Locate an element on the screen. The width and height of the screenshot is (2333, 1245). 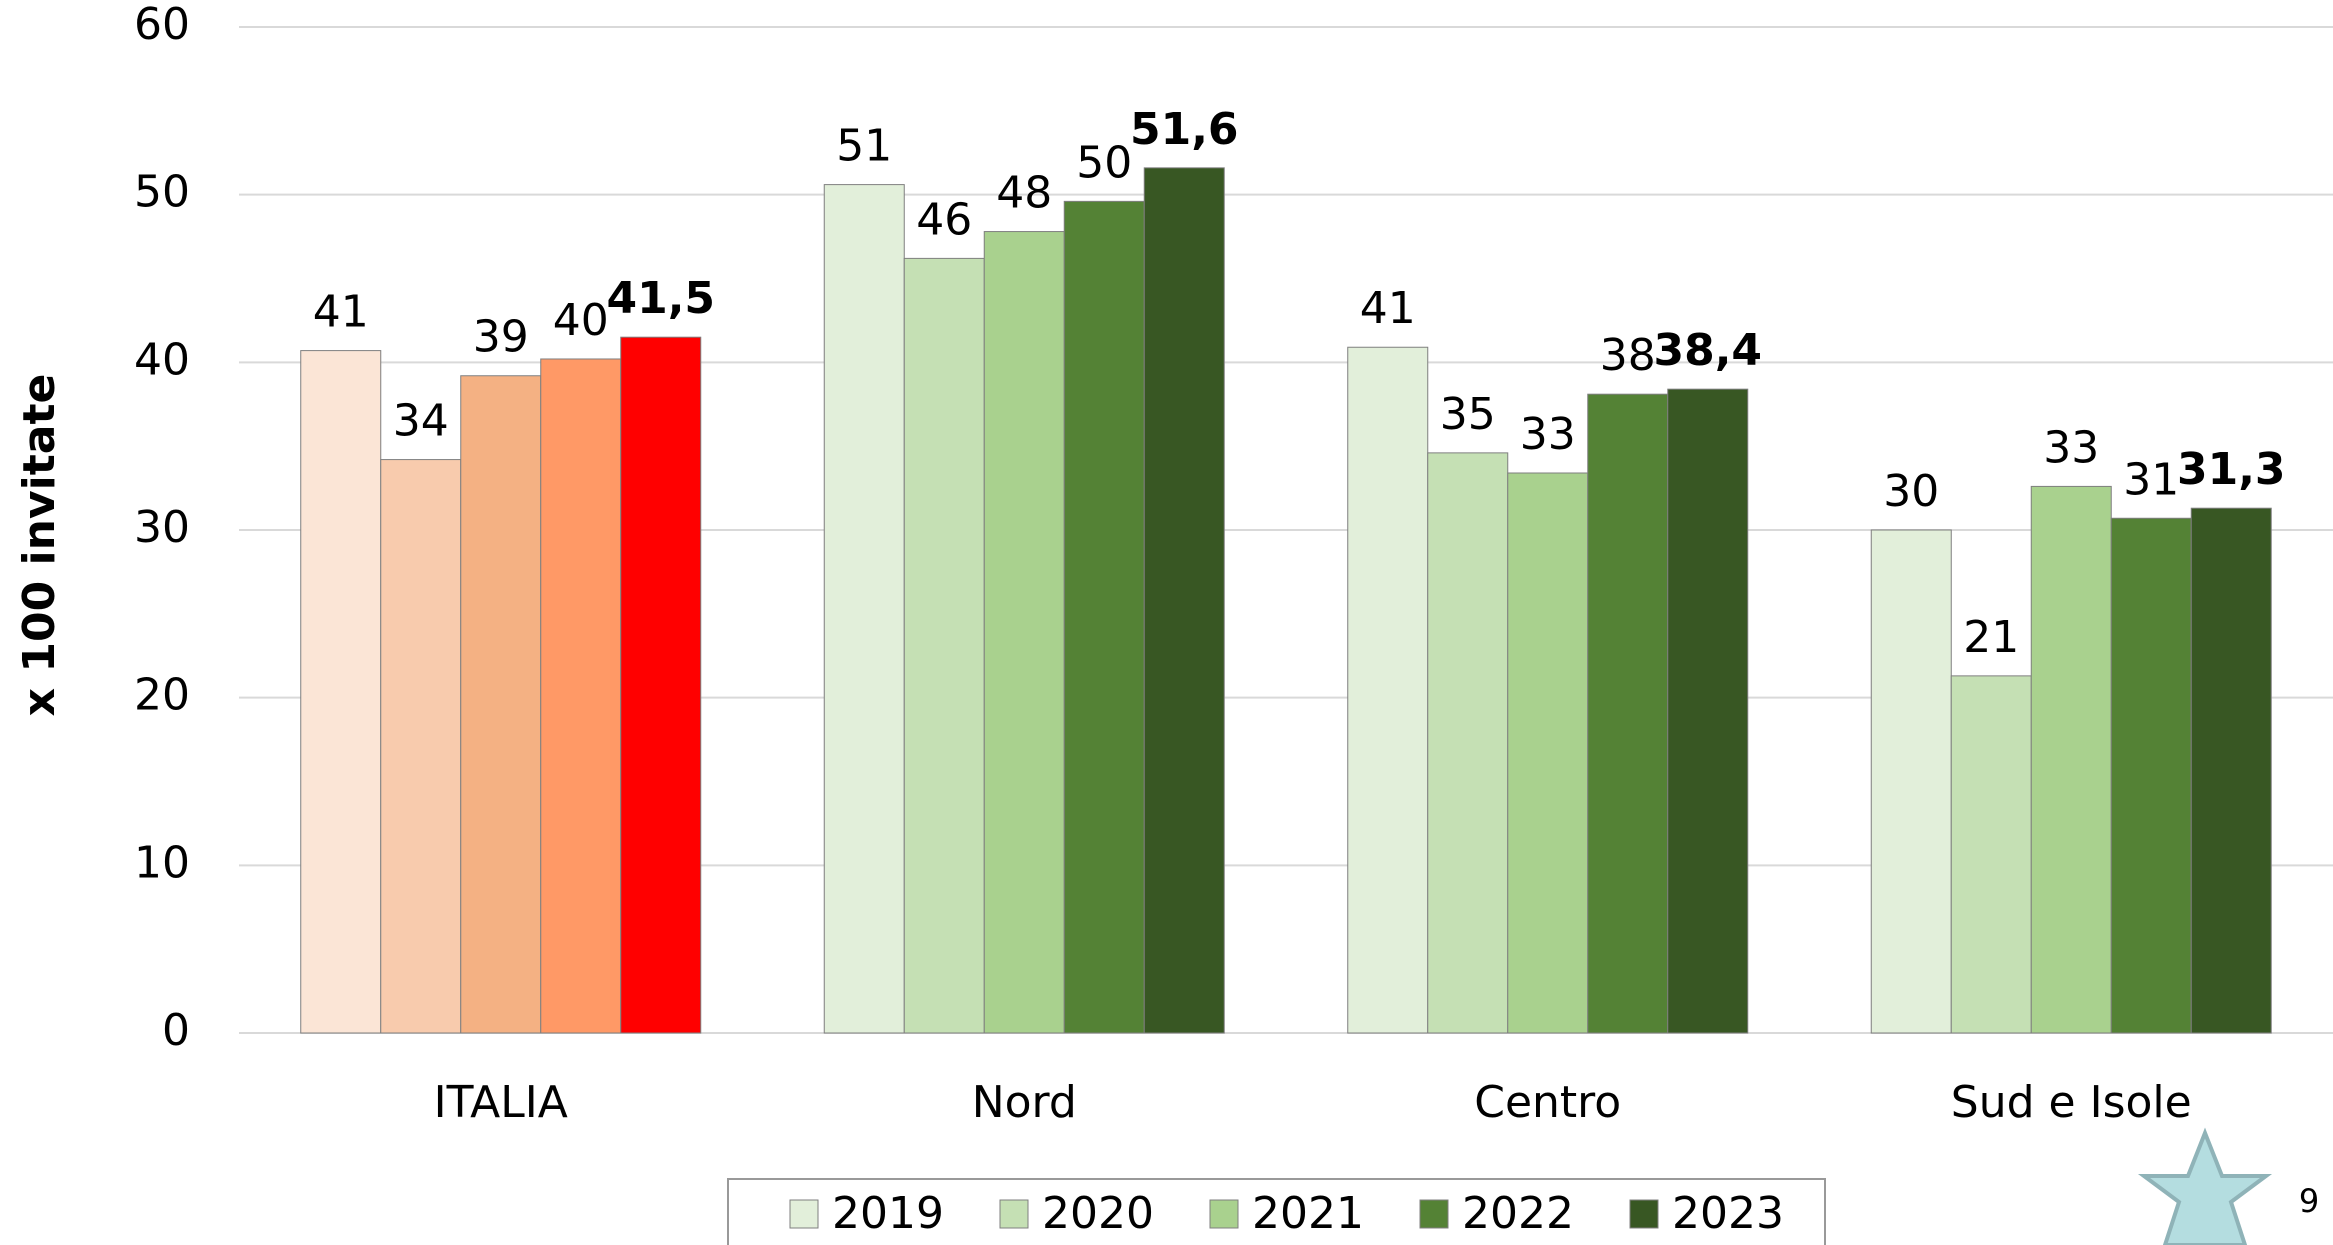
star-icon is located at coordinates (2205, 1186).